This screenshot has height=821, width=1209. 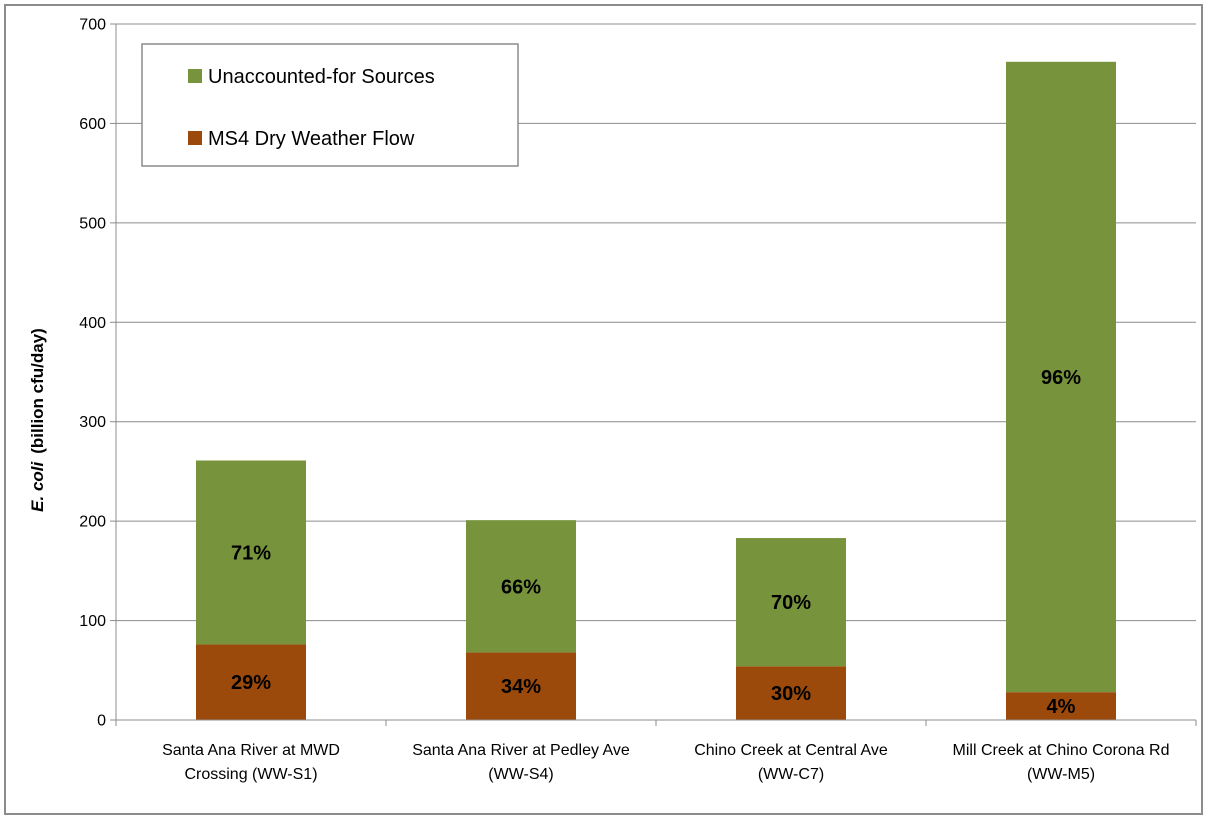 I want to click on x-category-label-line: (WW-M5), so click(x=1061, y=774).